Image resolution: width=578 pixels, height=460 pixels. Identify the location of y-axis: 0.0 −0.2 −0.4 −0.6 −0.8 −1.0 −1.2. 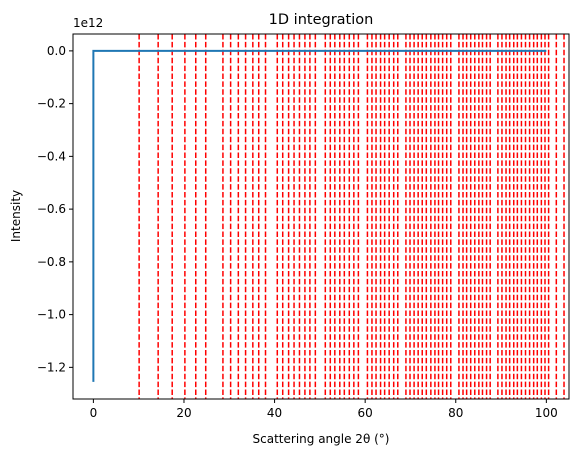
(55, 209).